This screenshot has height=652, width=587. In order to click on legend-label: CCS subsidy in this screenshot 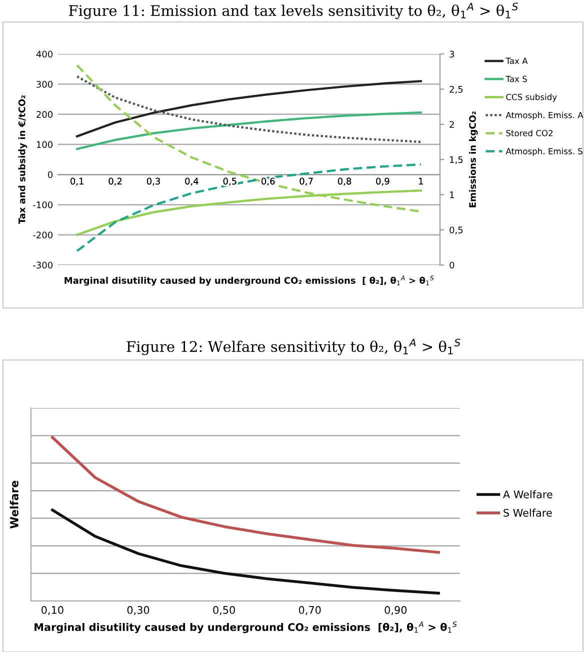, I will do `click(531, 98)`.